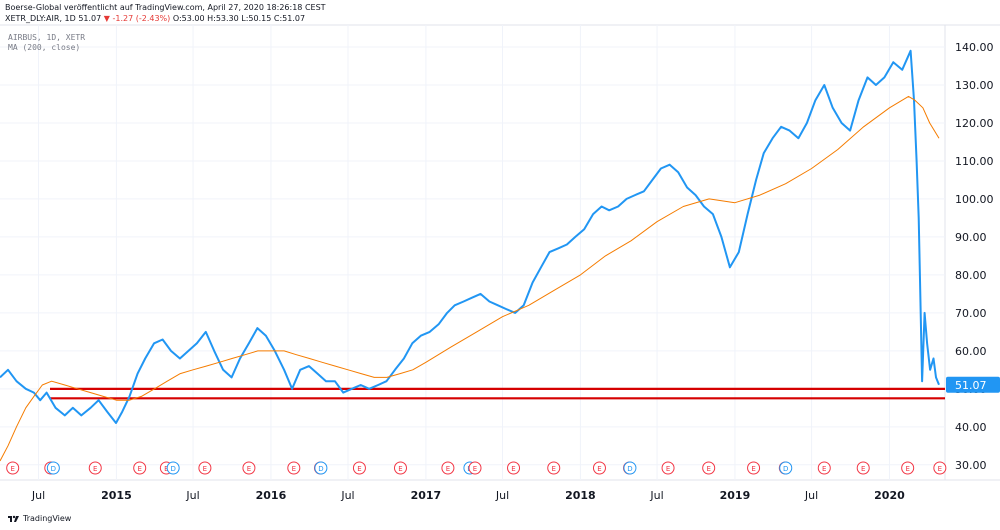 Image resolution: width=1000 pixels, height=530 pixels. What do you see at coordinates (971, 427) in the screenshot?
I see `y-tick-label: 40.00` at bounding box center [971, 427].